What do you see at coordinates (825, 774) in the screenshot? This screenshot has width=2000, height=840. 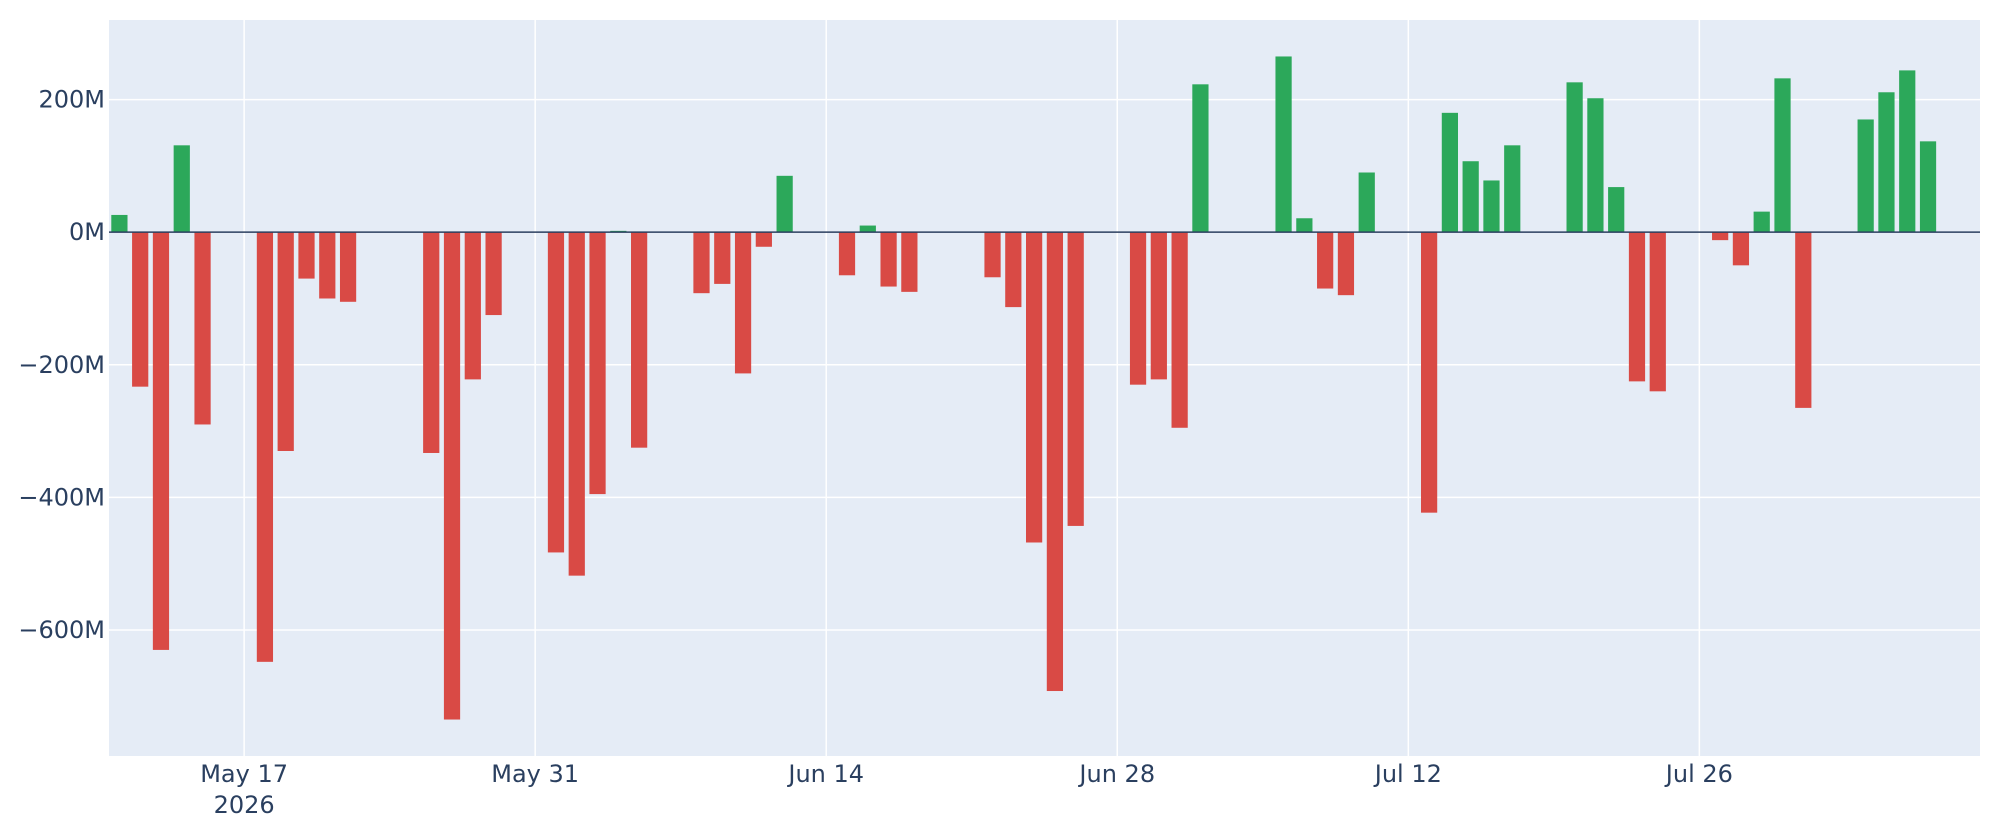 I see `x-tick-label: Jun 14` at bounding box center [825, 774].